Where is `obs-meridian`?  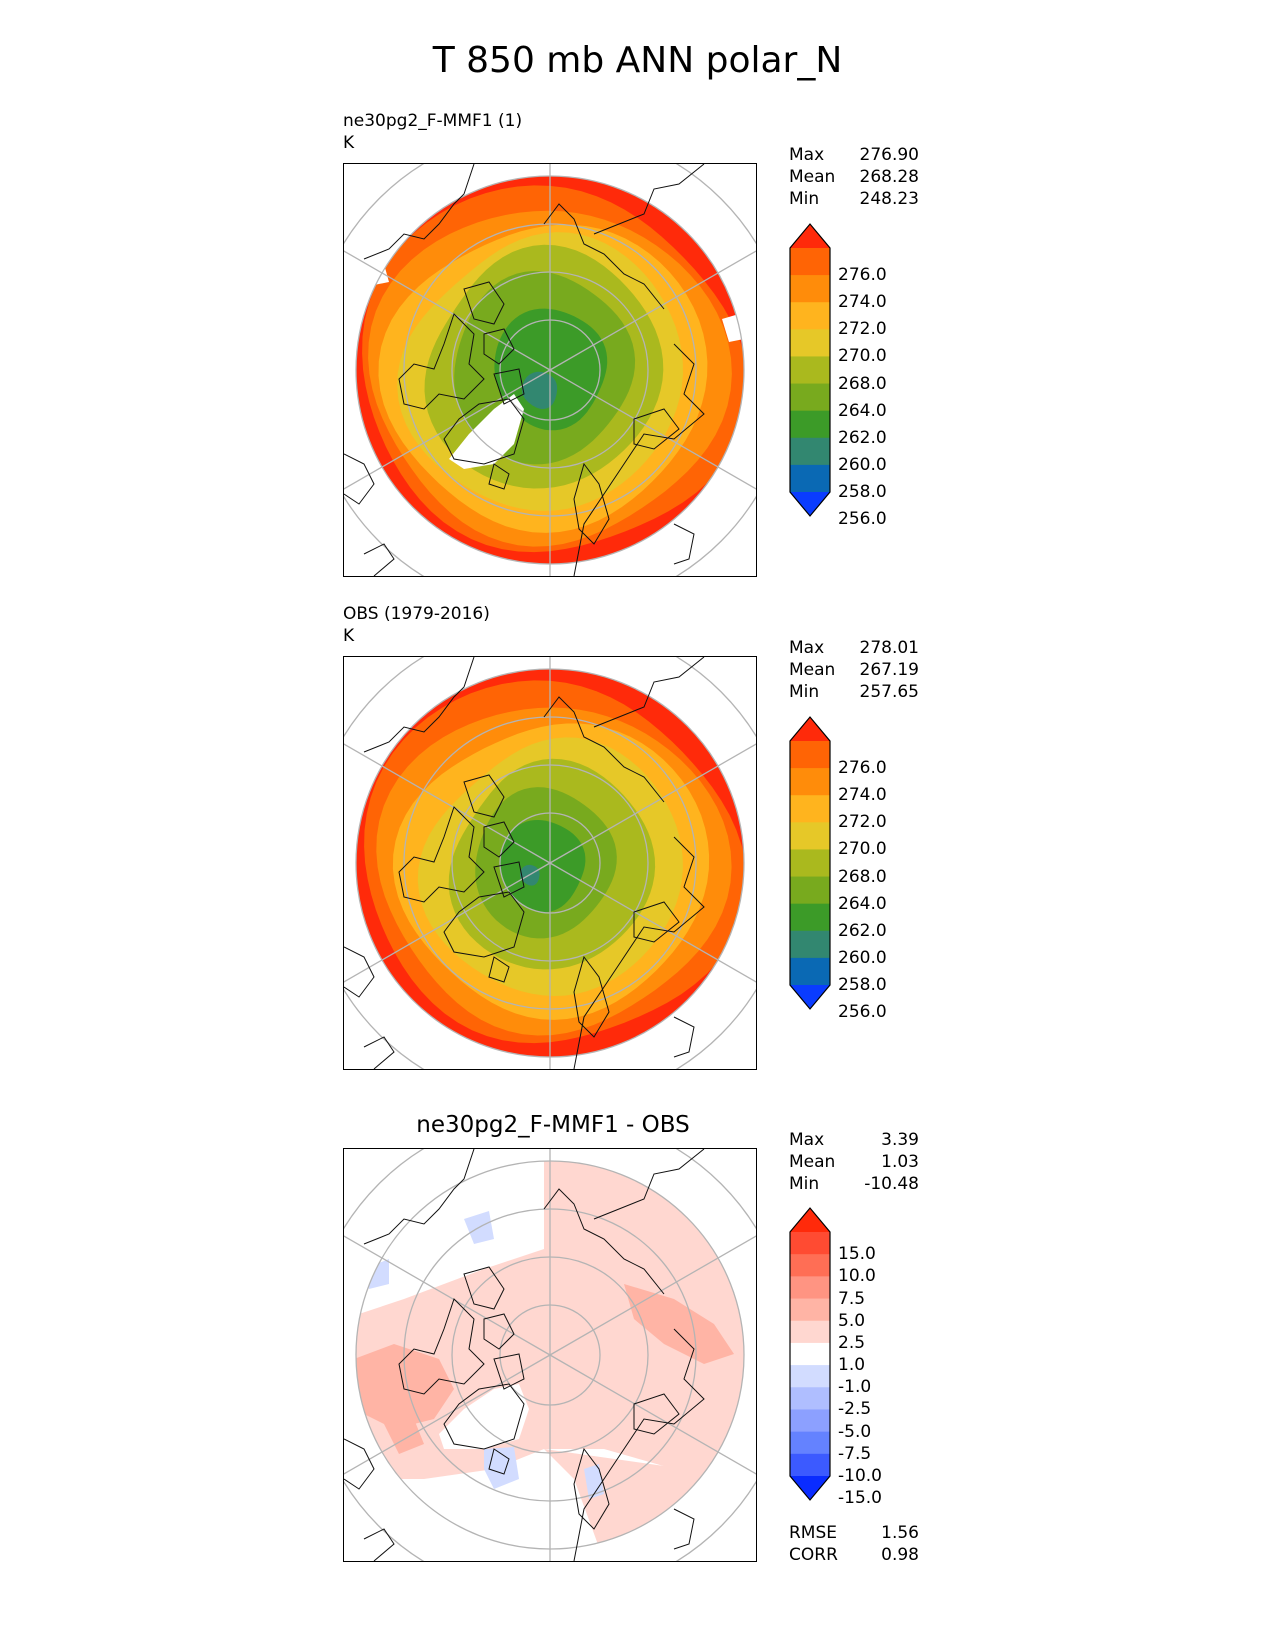
obs-meridian is located at coordinates (652, 922).